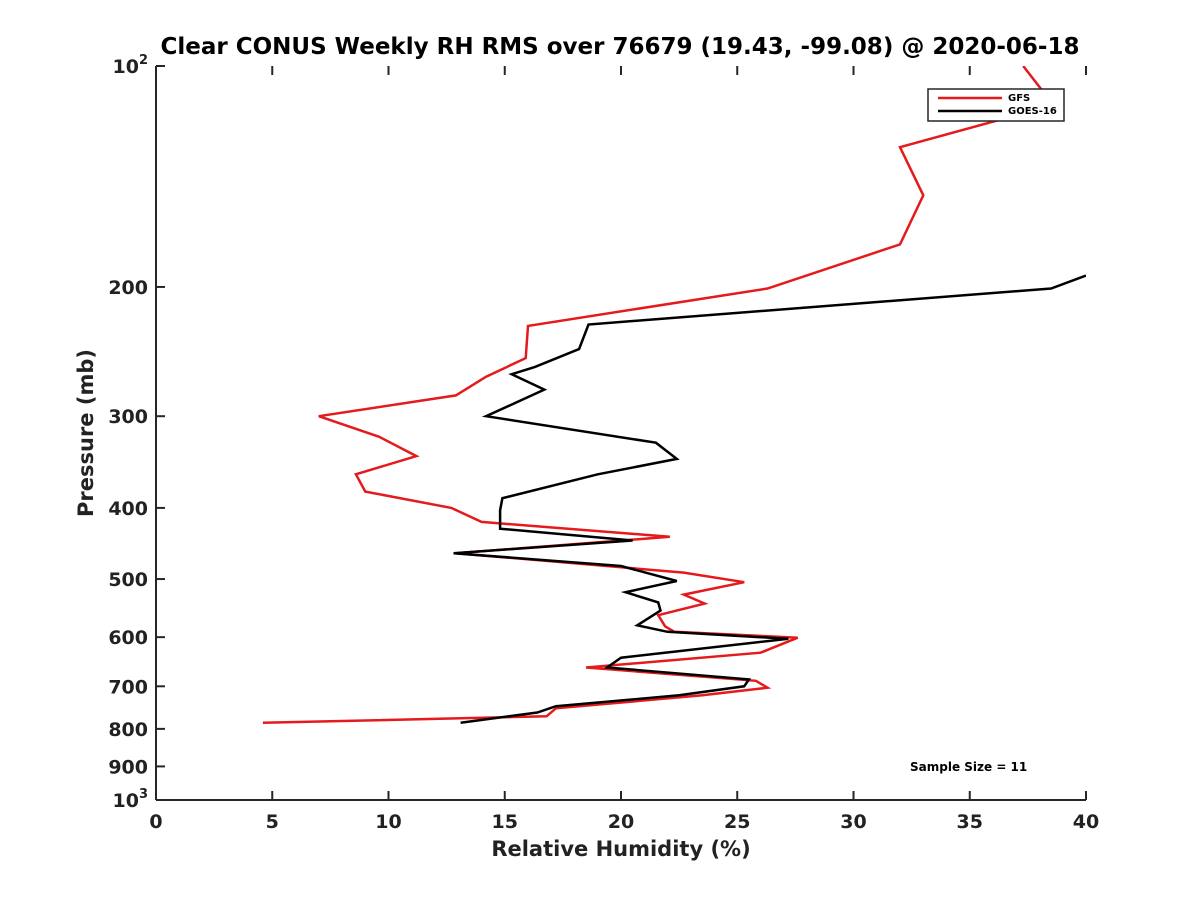  What do you see at coordinates (86, 433) in the screenshot?
I see `y-axis-label: Pressure (mb)` at bounding box center [86, 433].